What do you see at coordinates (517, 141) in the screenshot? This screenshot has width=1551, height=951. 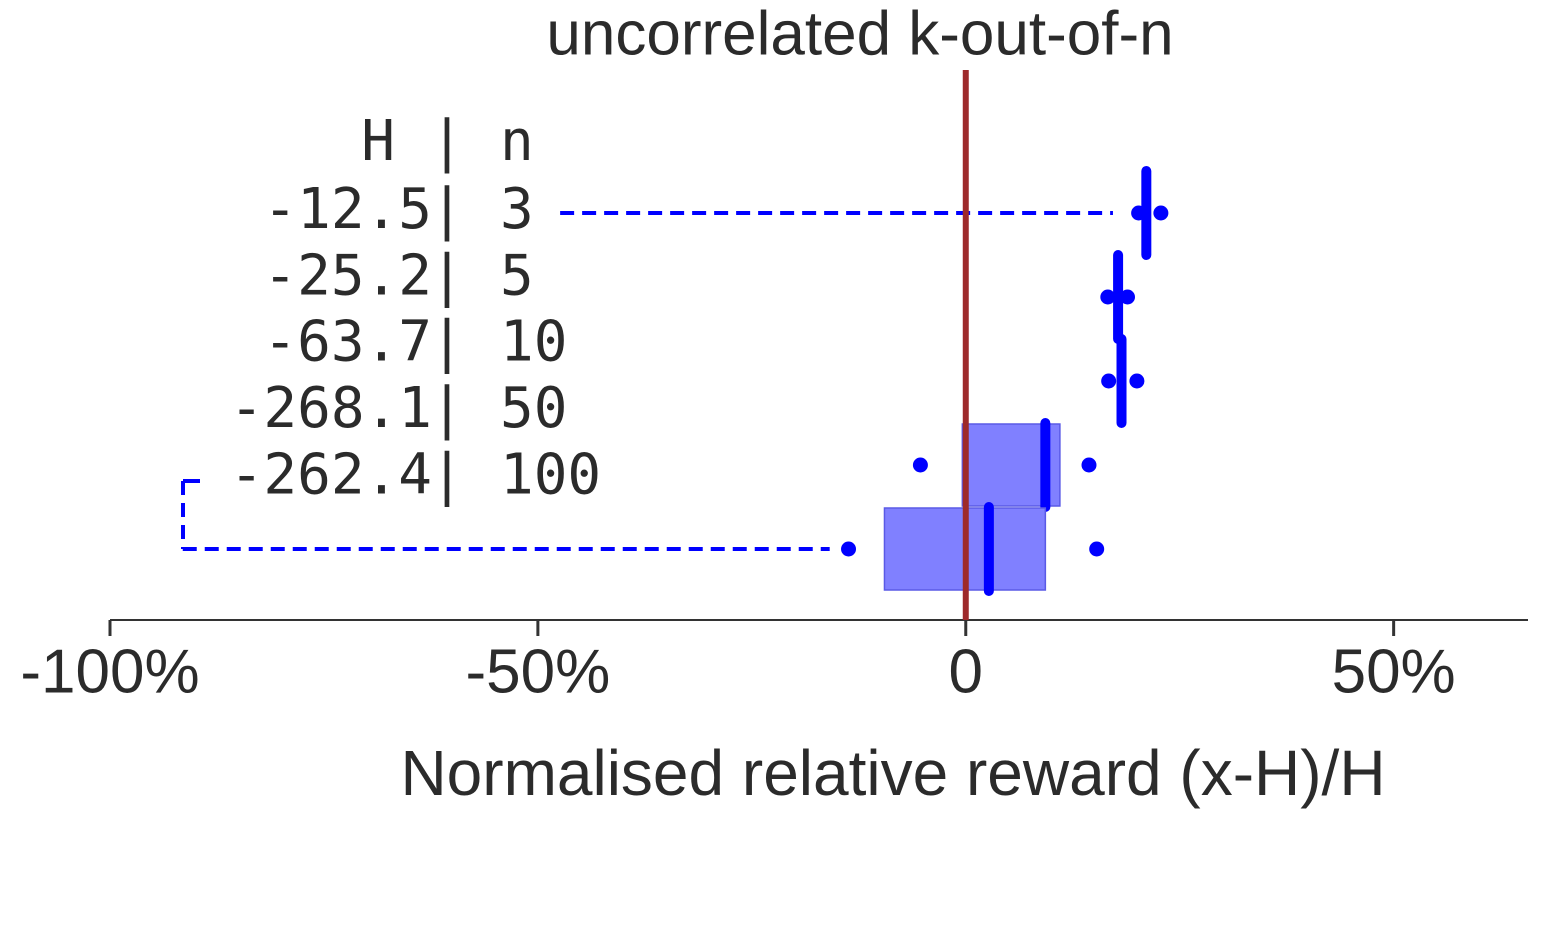 I see `header-n: n` at bounding box center [517, 141].